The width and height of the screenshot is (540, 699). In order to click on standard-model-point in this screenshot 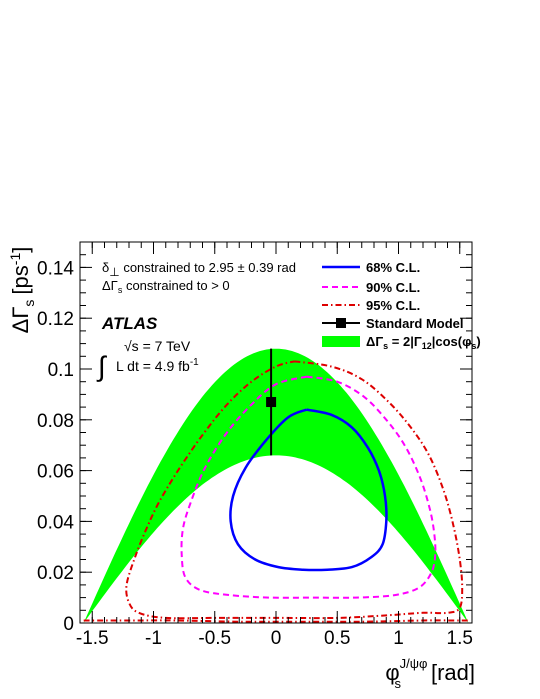, I will do `click(271, 402)`.